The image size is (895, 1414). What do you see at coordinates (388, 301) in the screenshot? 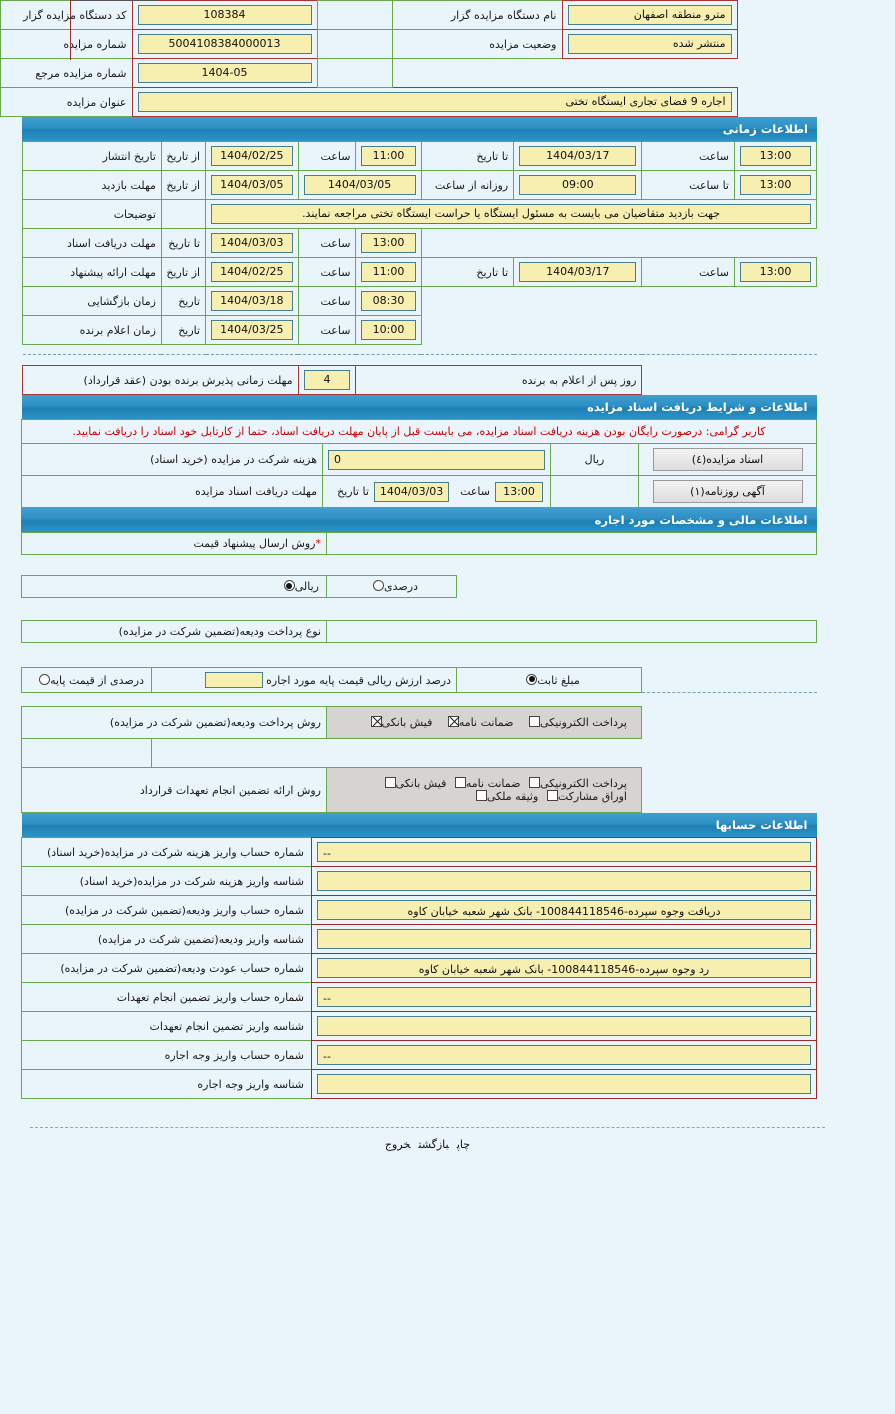
I see `open-time-field: 08:30` at bounding box center [388, 301].